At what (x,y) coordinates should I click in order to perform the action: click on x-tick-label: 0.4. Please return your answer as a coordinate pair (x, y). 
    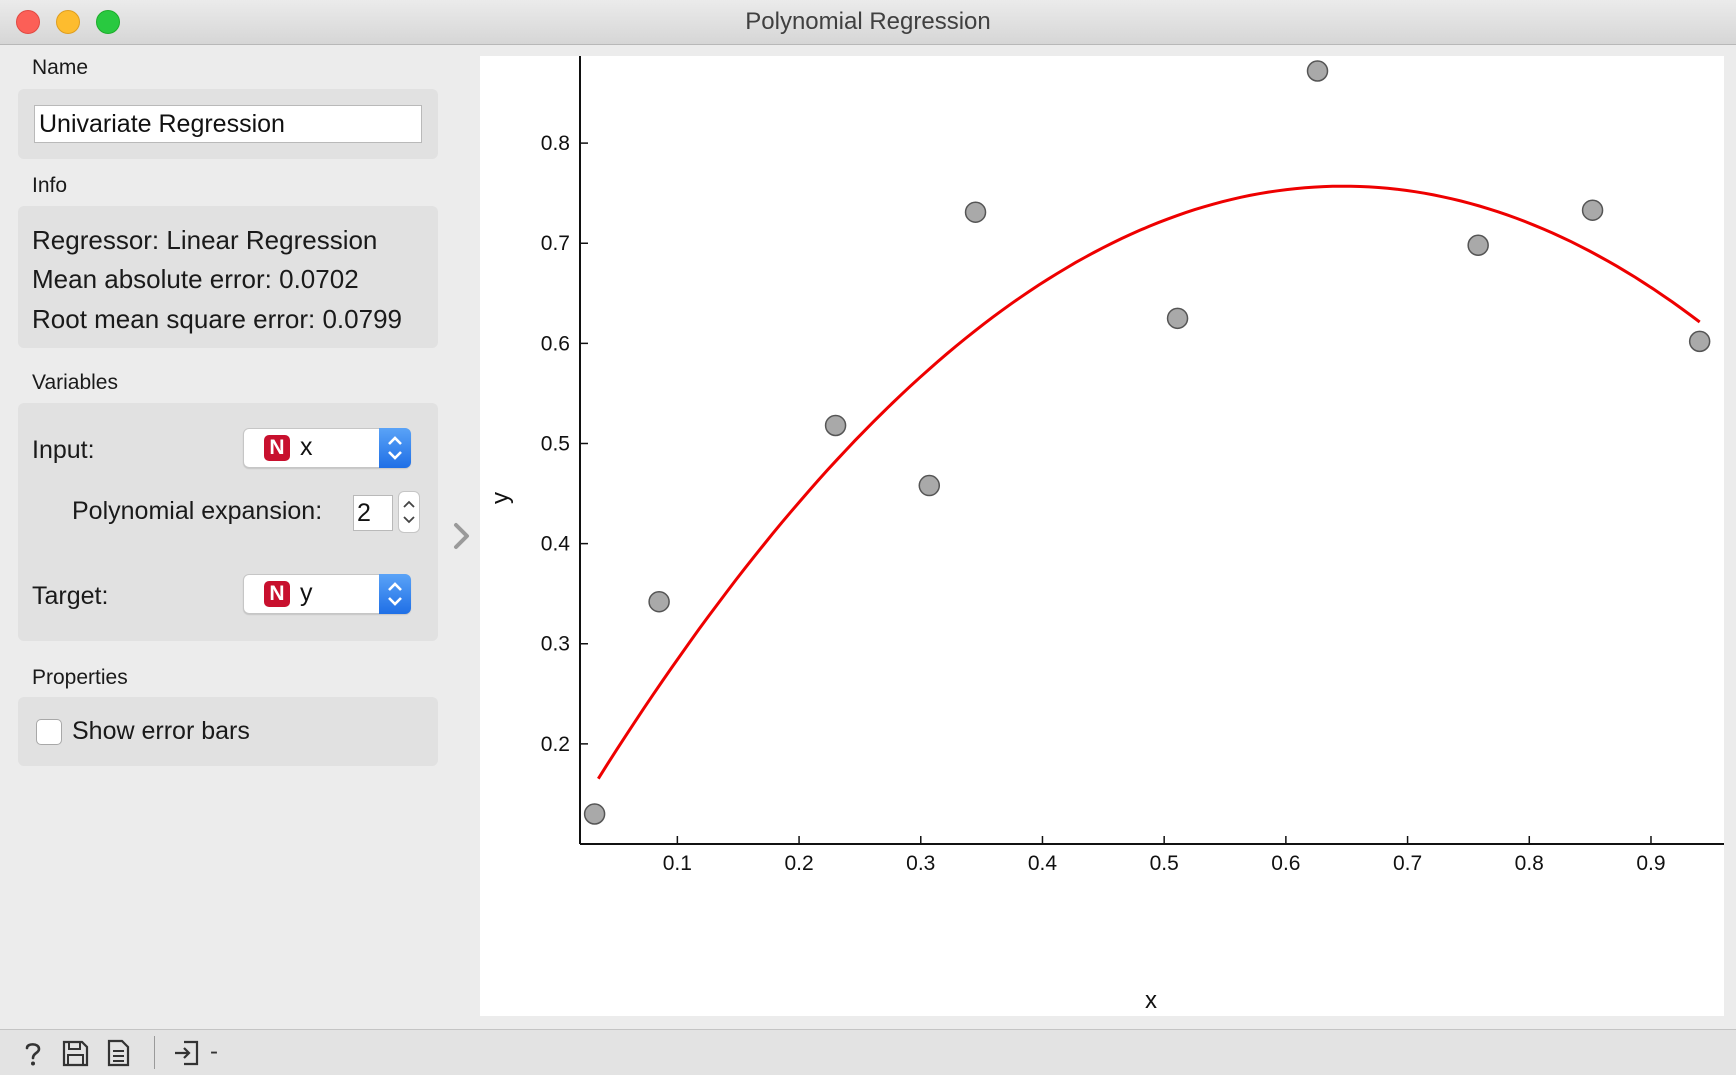
    Looking at the image, I should click on (1043, 863).